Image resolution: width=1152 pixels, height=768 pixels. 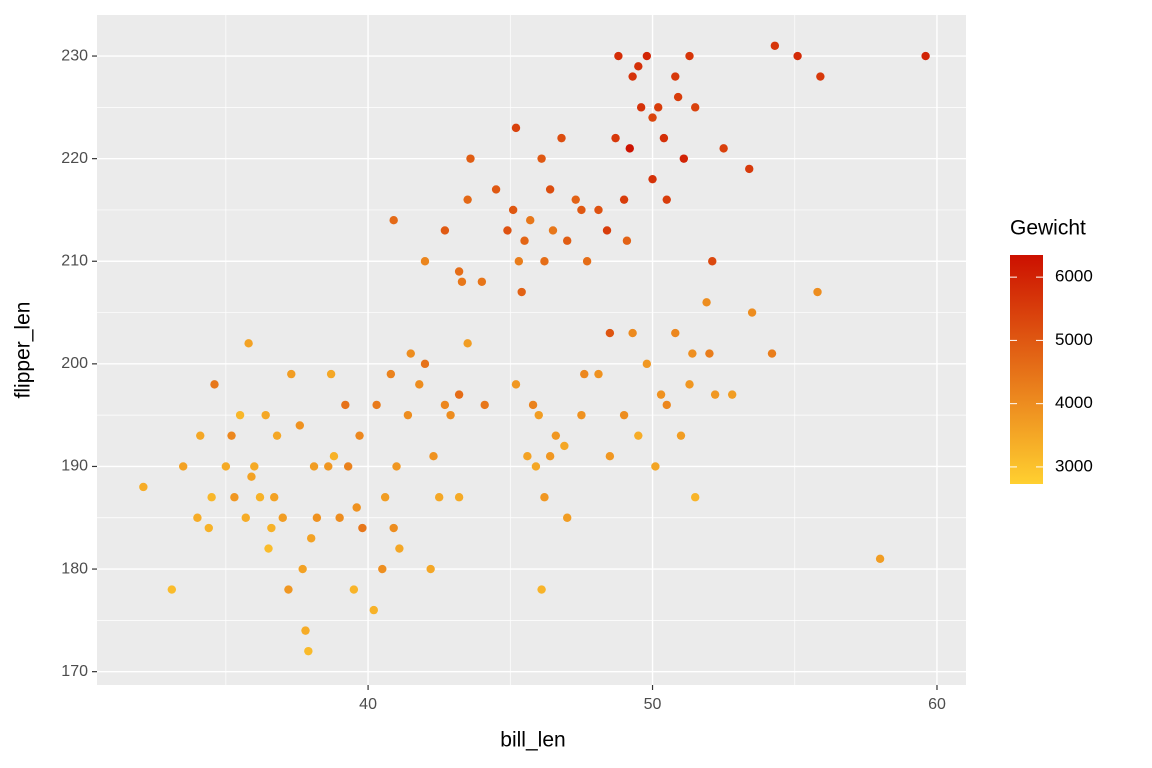 What do you see at coordinates (23, 350) in the screenshot?
I see `y-axis-title: flipper_len` at bounding box center [23, 350].